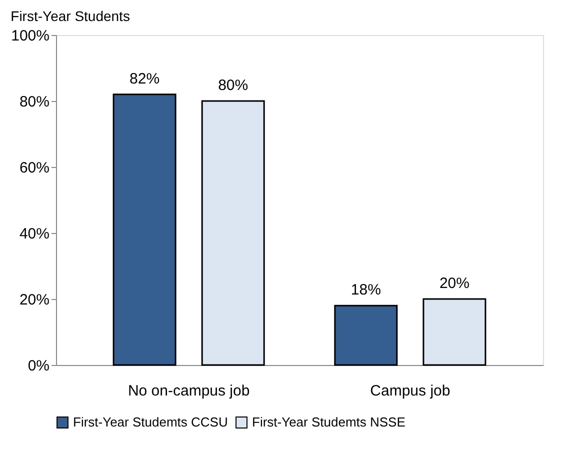 The image size is (573, 473). Describe the element at coordinates (145, 79) in the screenshot. I see `data-label: 82%` at that location.